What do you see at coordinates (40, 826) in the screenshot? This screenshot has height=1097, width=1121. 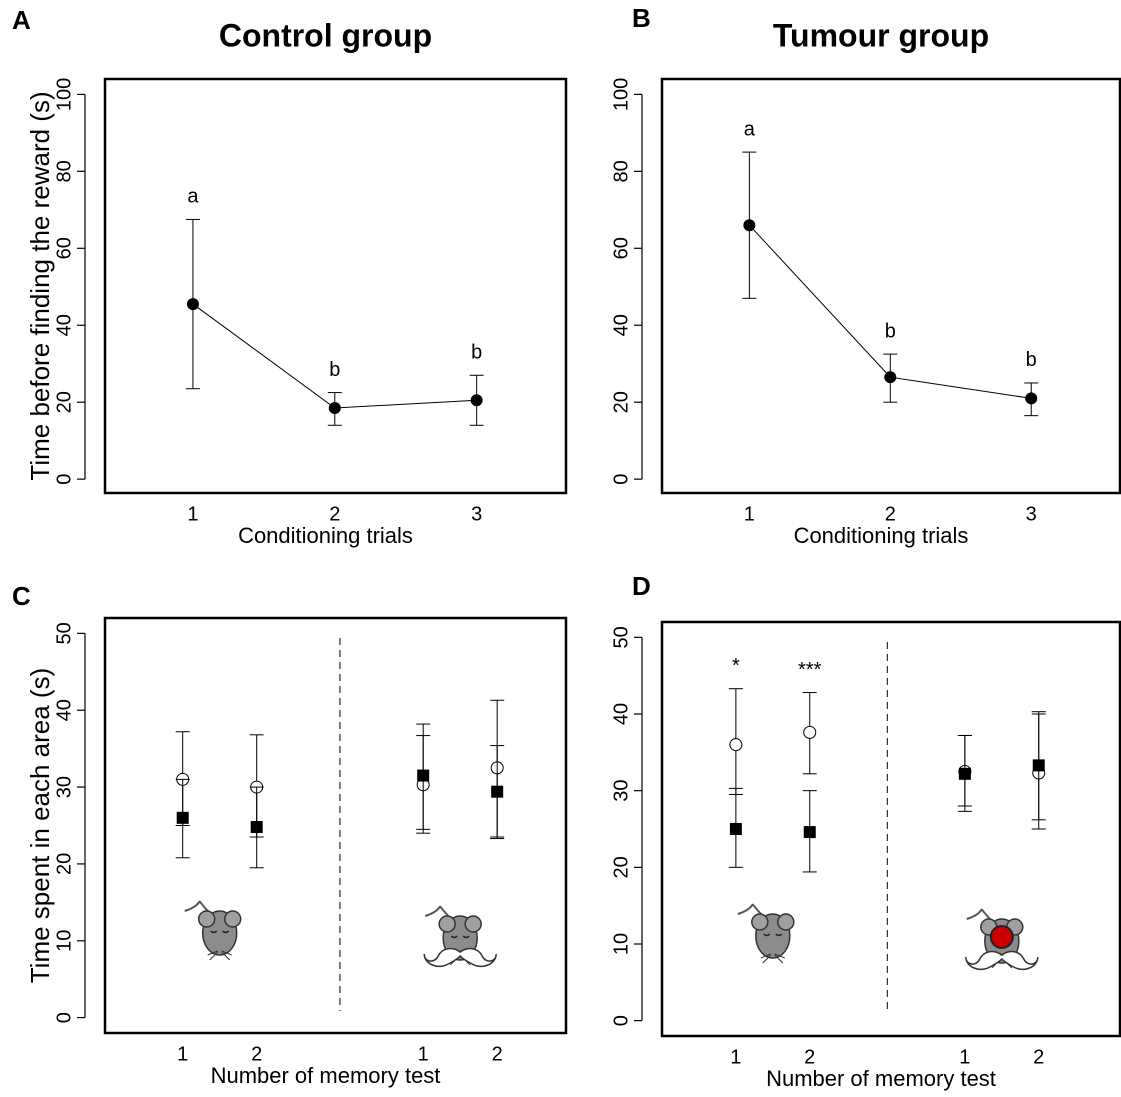 I see `y-axis-label: Time spent in each area (s)` at bounding box center [40, 826].